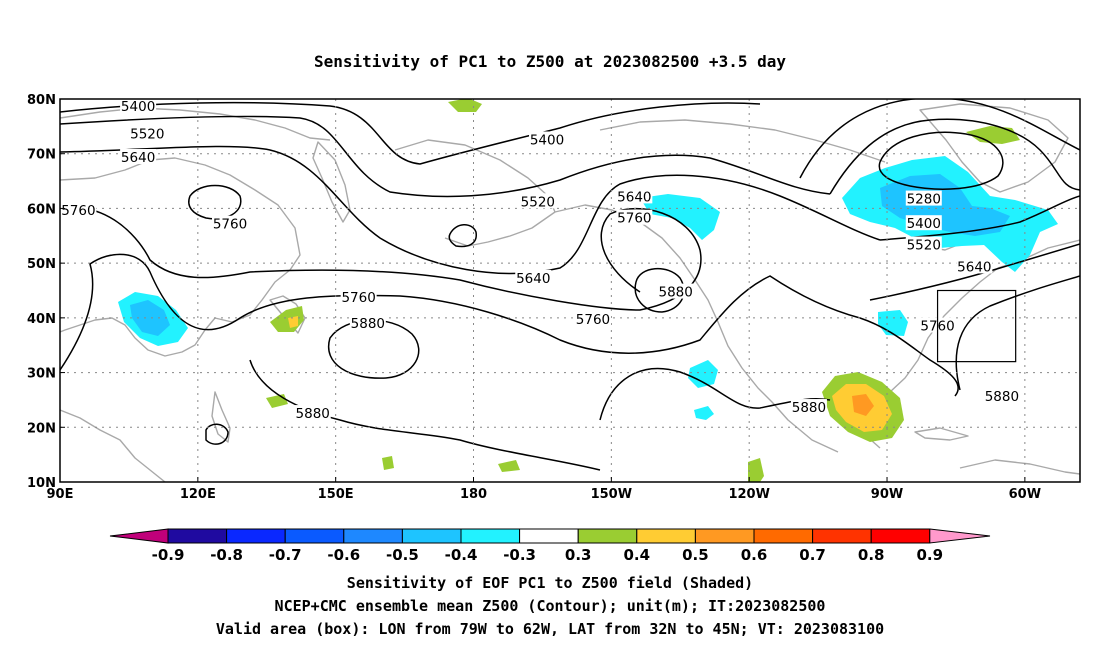 This screenshot has height=650, width=1100. Describe the element at coordinates (465, 105) in the screenshot. I see `shade-positive-arctic` at that location.